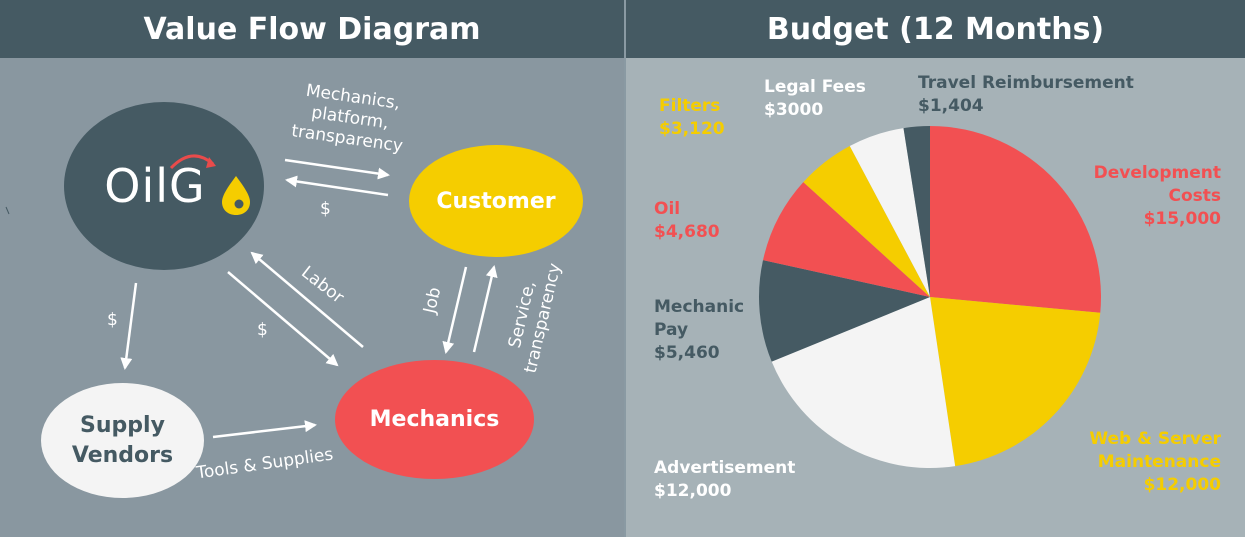 This screenshot has width=1245, height=537. I want to click on pie-label-web-server-name: Web & Server Maintenance, so click(1155, 450).